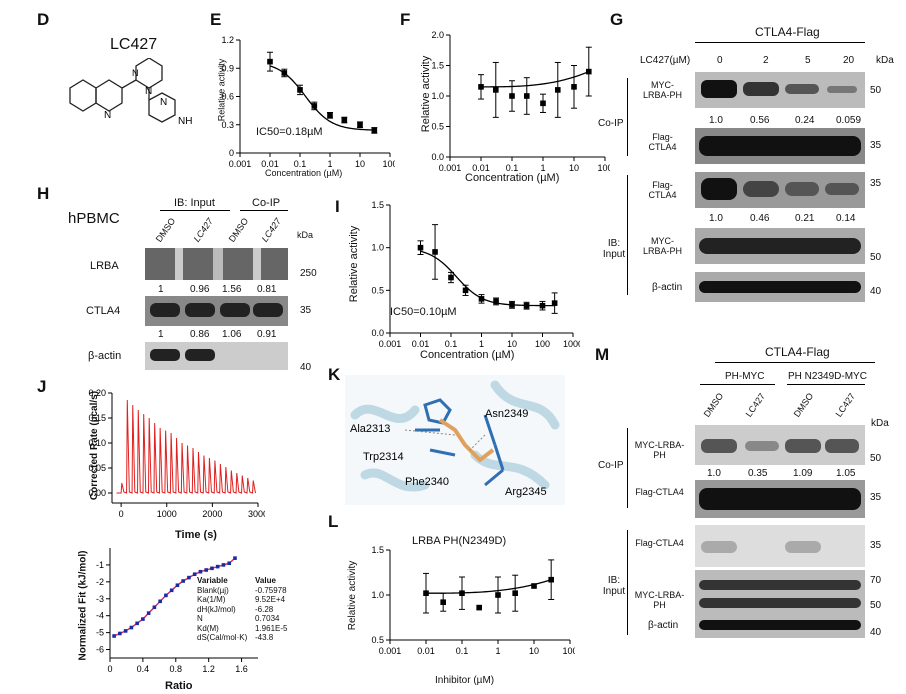 The image size is (906, 694). Describe the element at coordinates (360, 164) in the screenshot. I see `x-tick-label: 10` at that location.